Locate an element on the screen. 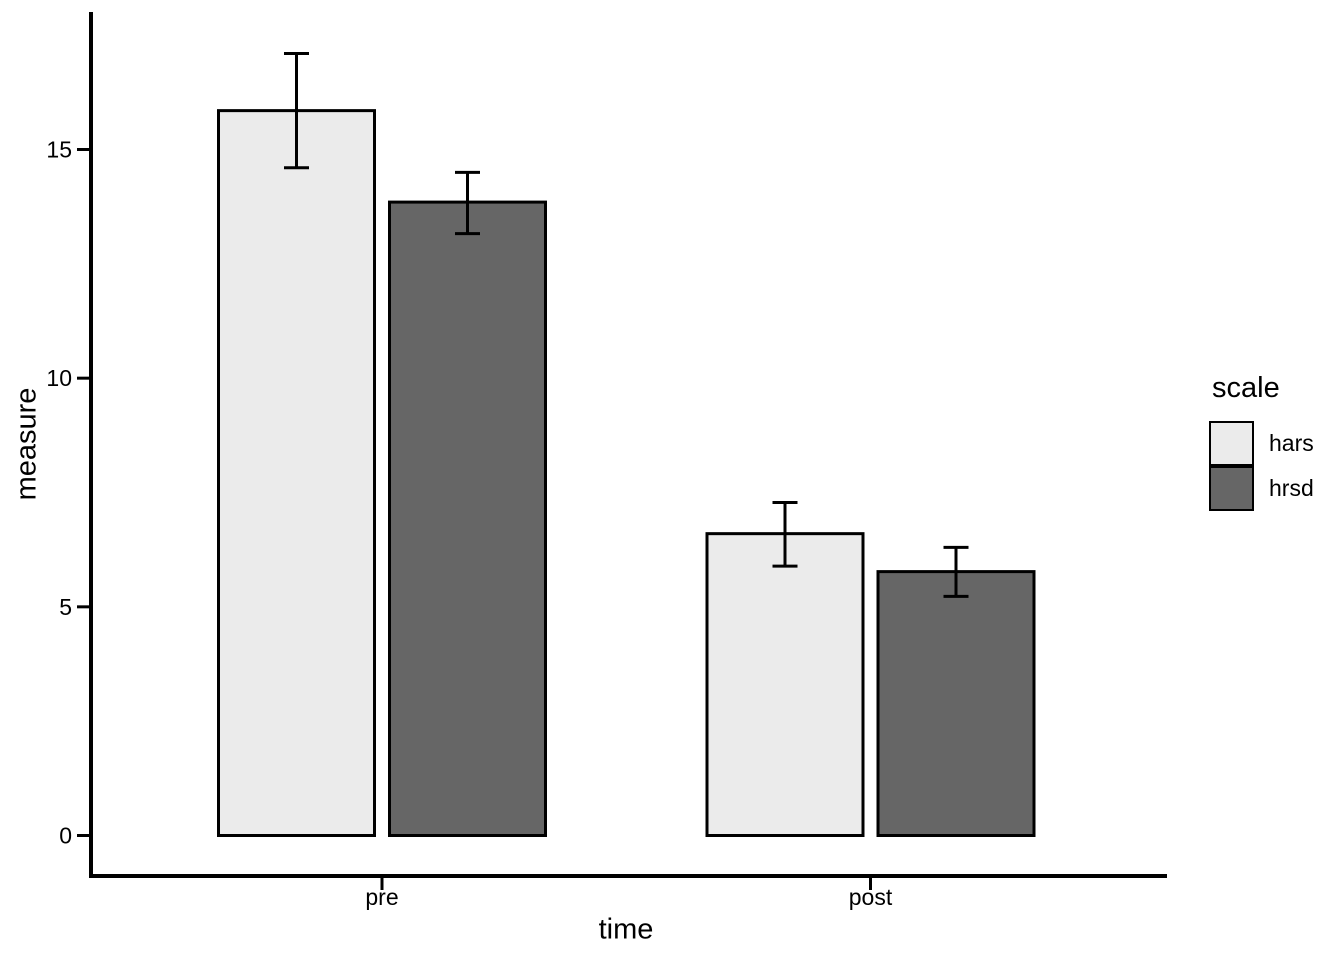 This screenshot has width=1344, height=960. y-tick-label-15: 15 is located at coordinates (59, 150).